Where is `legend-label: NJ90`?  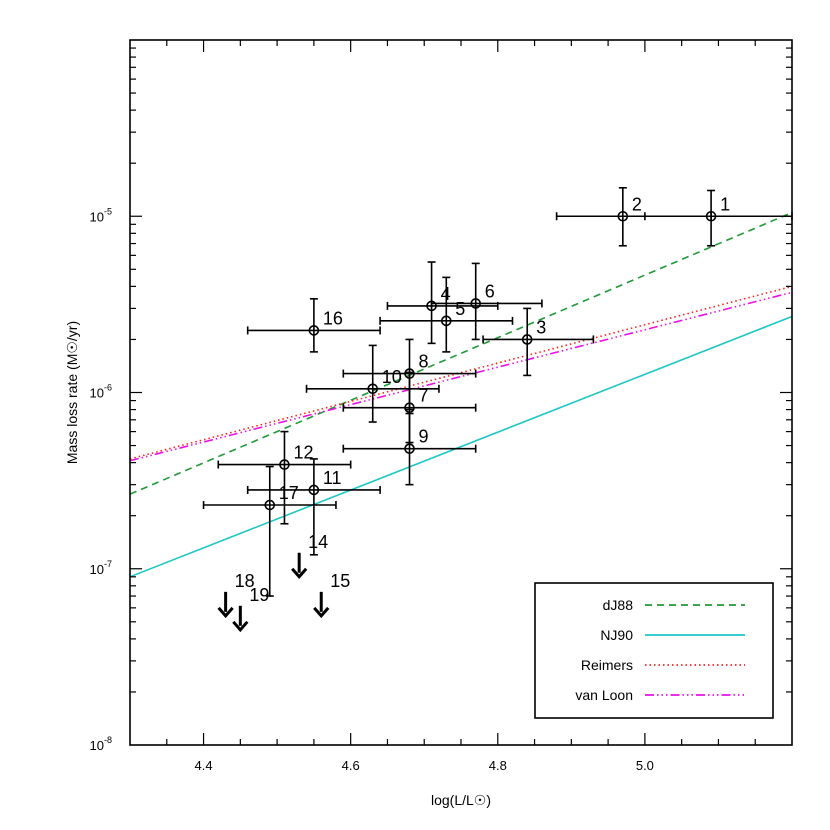 legend-label: NJ90 is located at coordinates (616, 635).